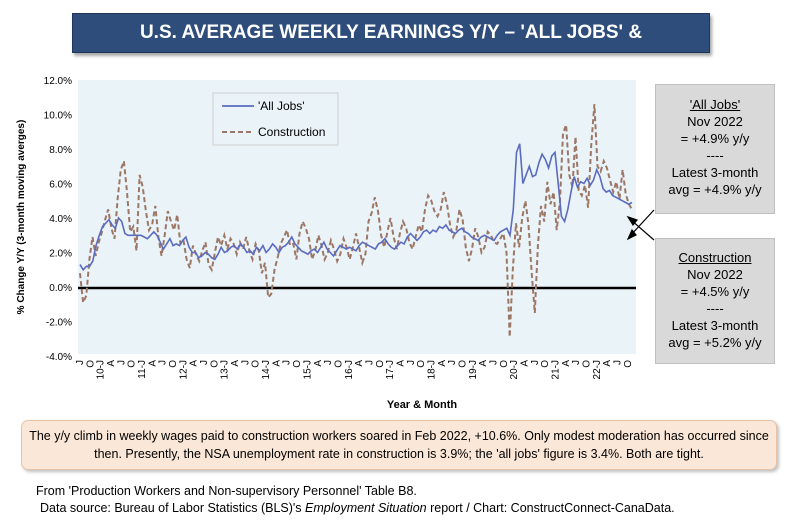 This screenshot has width=800, height=527. I want to click on x-tick-label: 21-J, so click(556, 369).